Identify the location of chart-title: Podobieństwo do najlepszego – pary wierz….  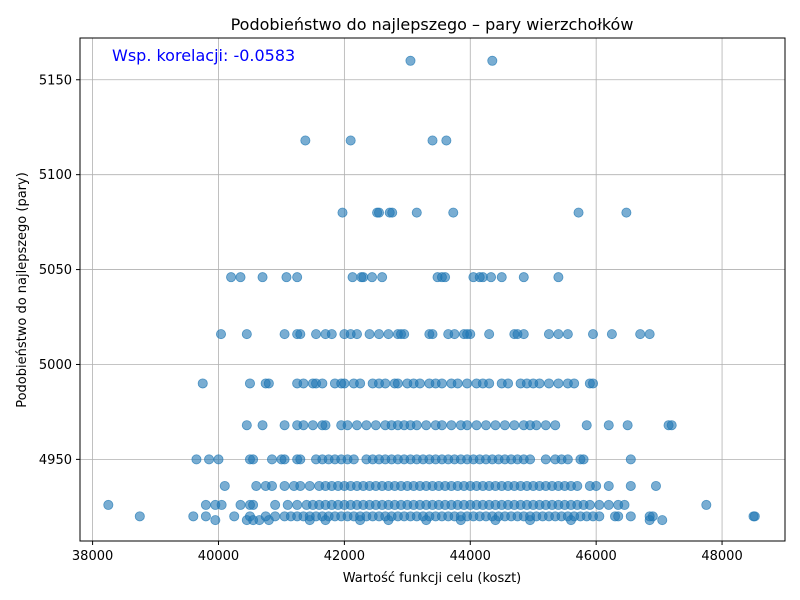
(432, 24).